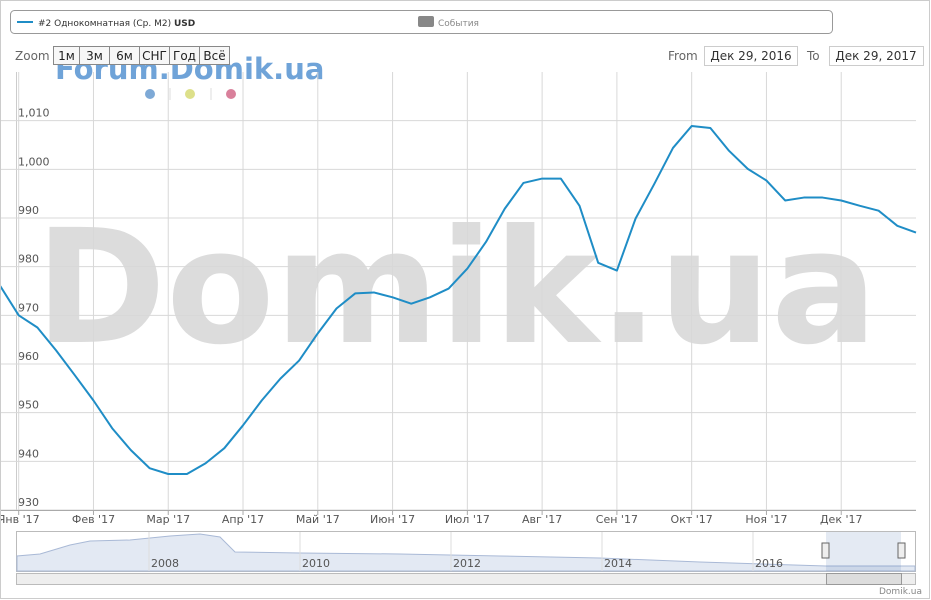 The width and height of the screenshot is (931, 600). I want to click on x-tick-label: Июн '17, so click(392, 519).